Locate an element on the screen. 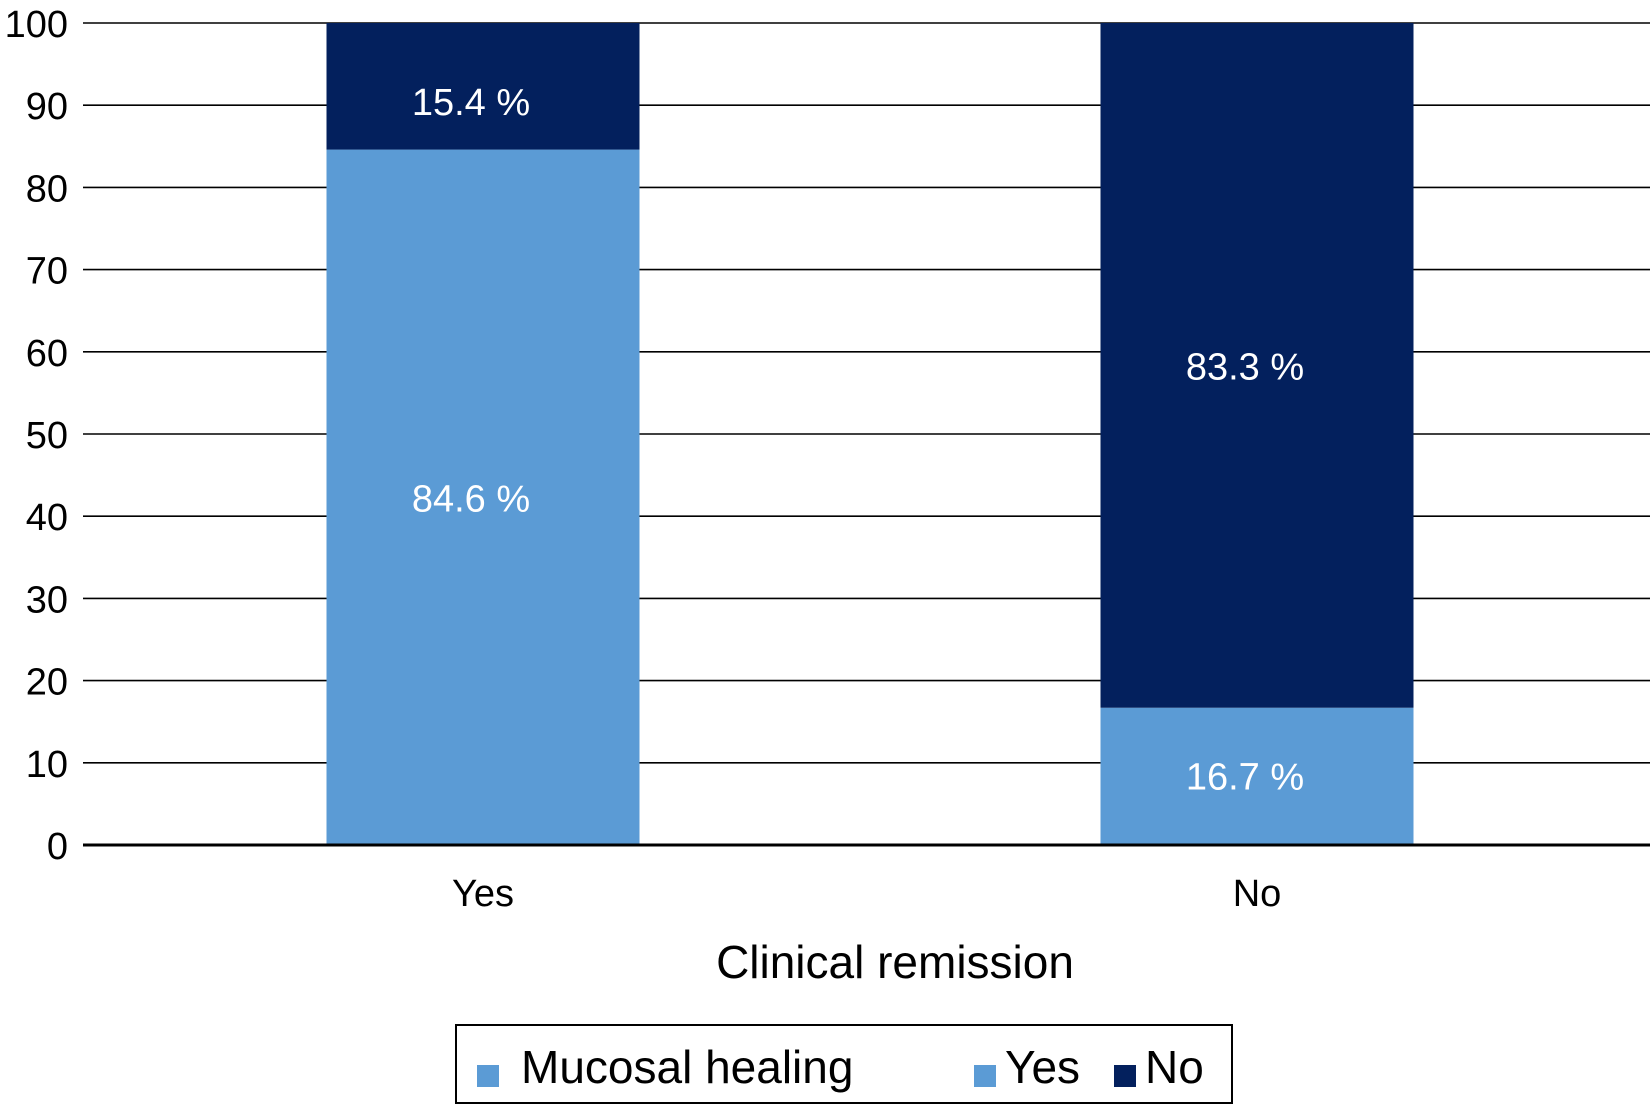 The width and height of the screenshot is (1650, 1110). y-tick-label: 80 is located at coordinates (47, 189).